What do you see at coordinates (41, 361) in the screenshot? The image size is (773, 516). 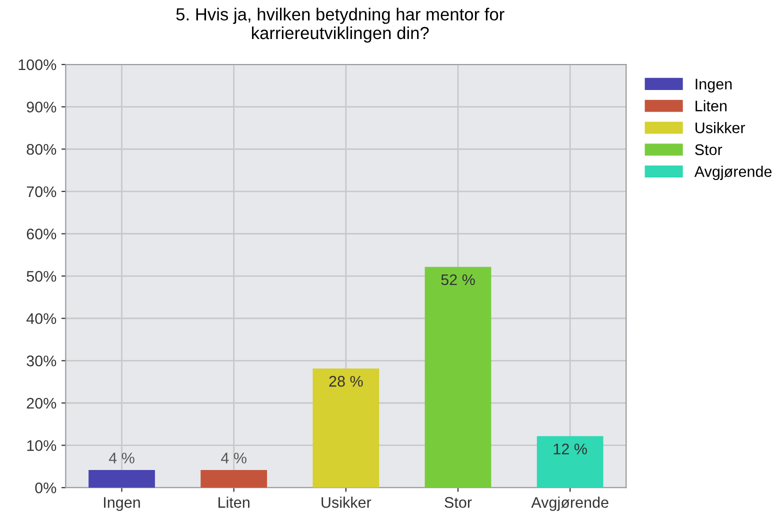 I see `y-tick-label: 30%` at bounding box center [41, 361].